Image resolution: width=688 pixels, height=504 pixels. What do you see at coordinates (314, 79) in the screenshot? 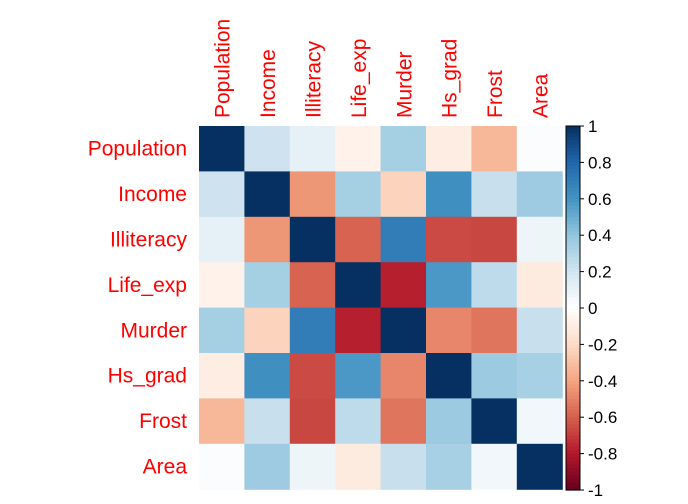
I see `column-label: Illiteracy` at bounding box center [314, 79].